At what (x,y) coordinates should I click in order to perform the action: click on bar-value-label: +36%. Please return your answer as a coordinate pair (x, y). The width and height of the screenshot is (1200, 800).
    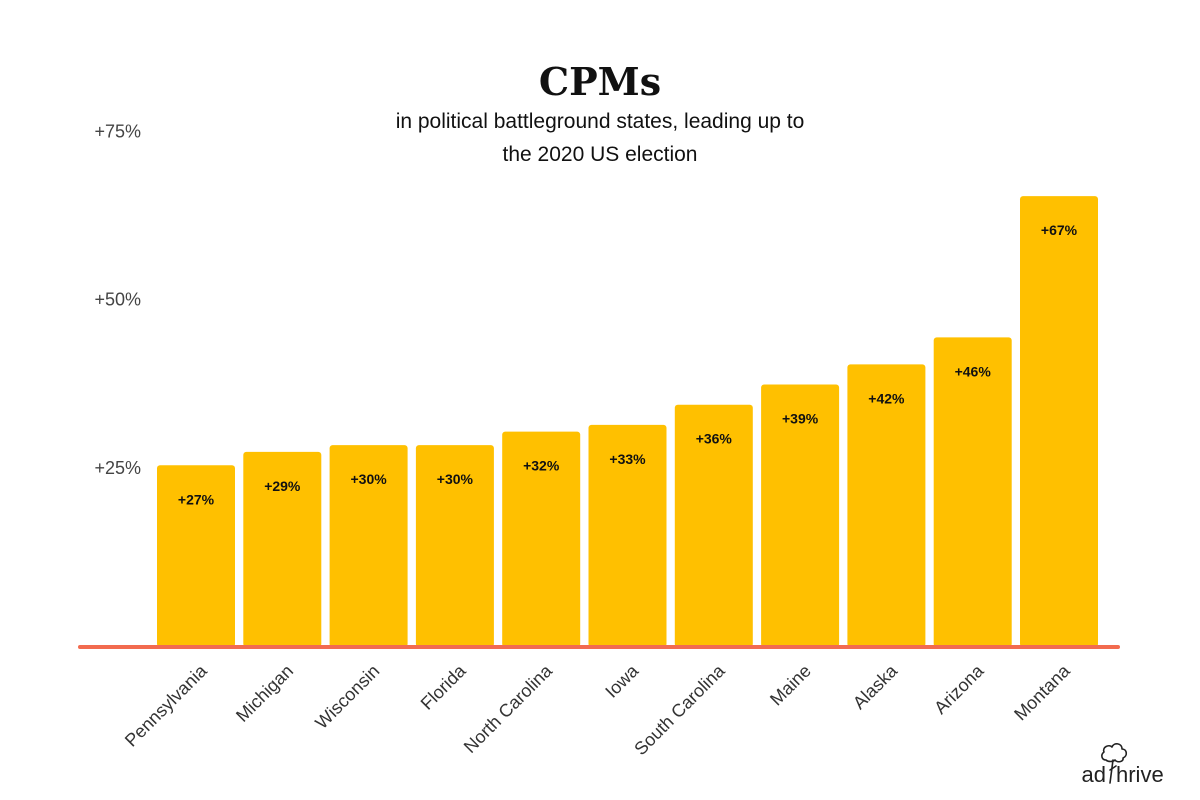
    Looking at the image, I should click on (714, 439).